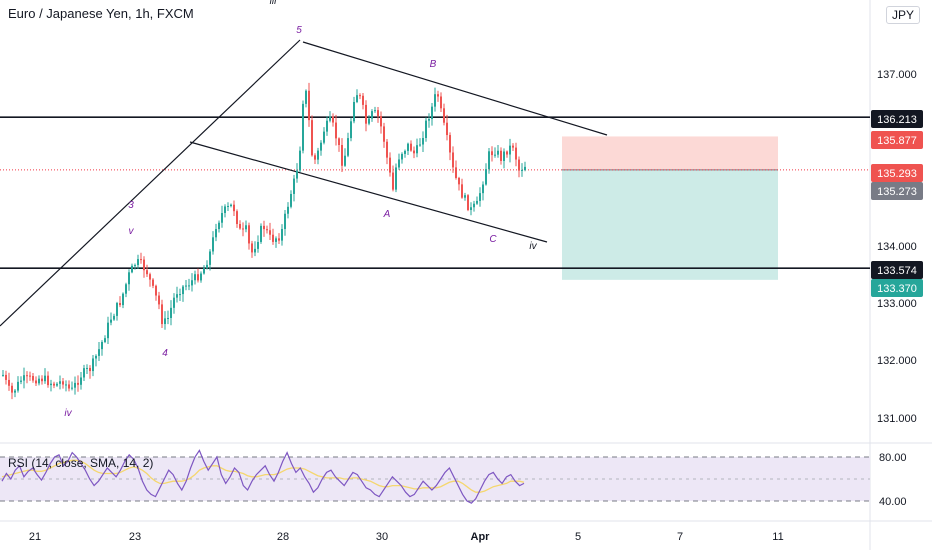 The width and height of the screenshot is (932, 550). I want to click on rsi-line, so click(263, 476).